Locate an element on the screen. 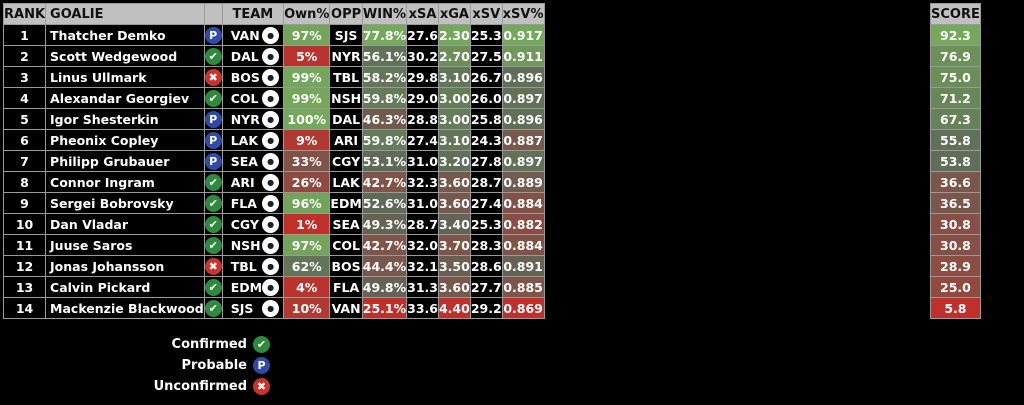 This screenshot has width=1024, height=405. own-pct: 99% is located at coordinates (307, 98).